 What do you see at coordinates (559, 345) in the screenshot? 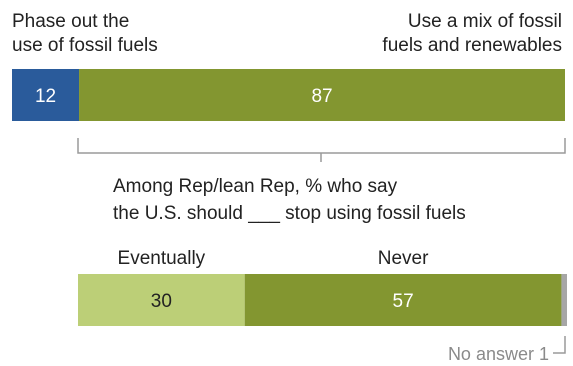
I see `no-answer-leader` at bounding box center [559, 345].